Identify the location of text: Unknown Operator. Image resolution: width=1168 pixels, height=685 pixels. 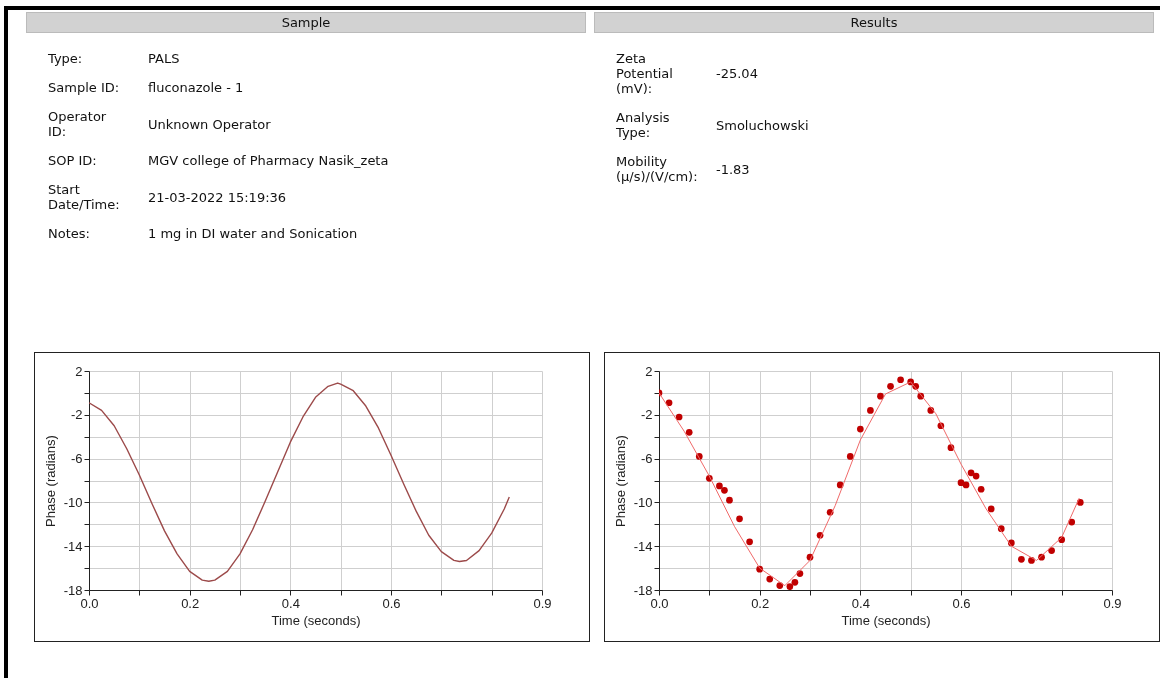
(210, 124).